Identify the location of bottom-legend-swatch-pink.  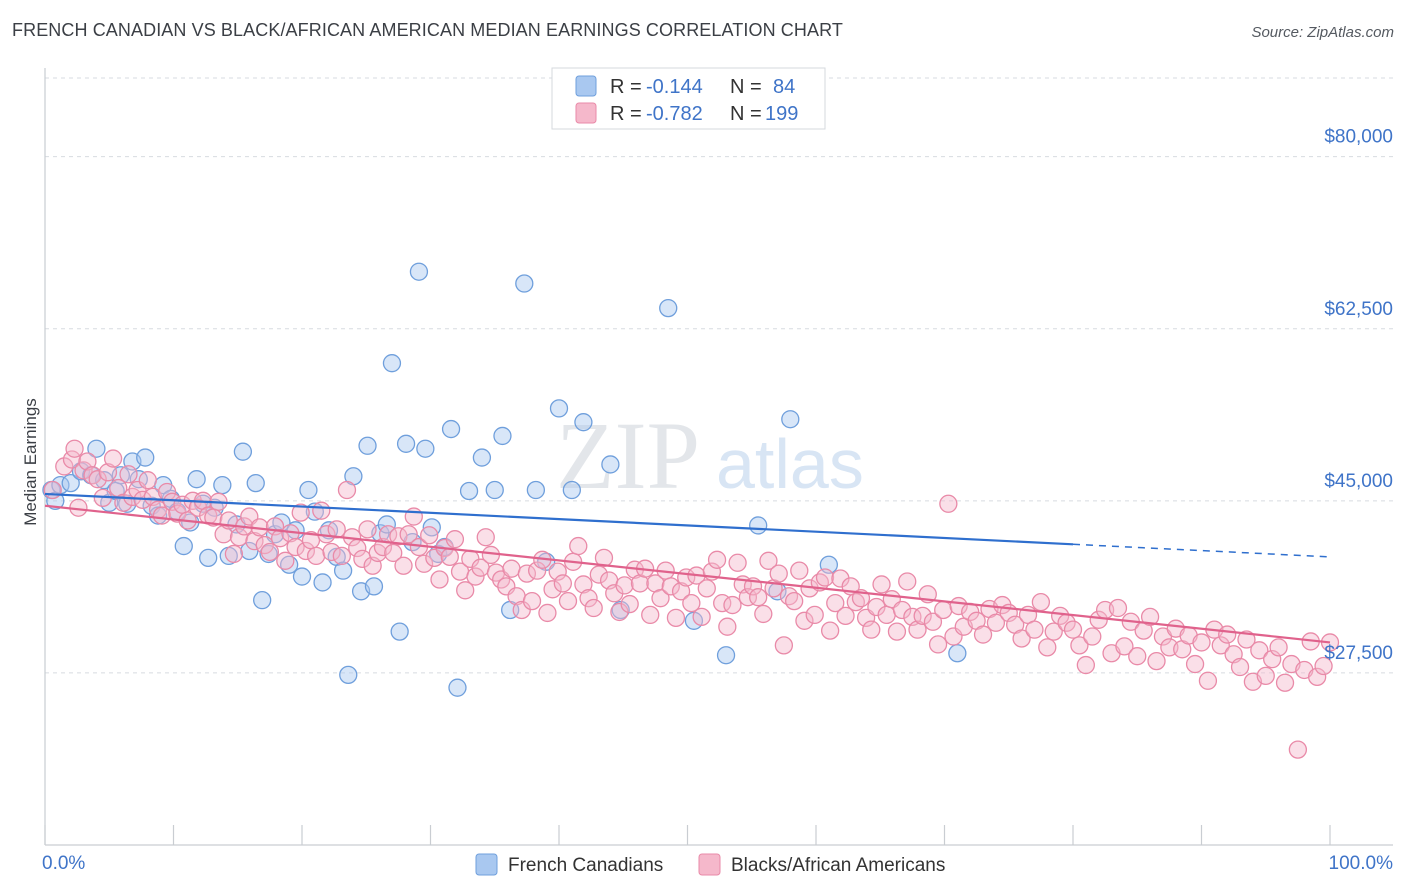
(709, 864).